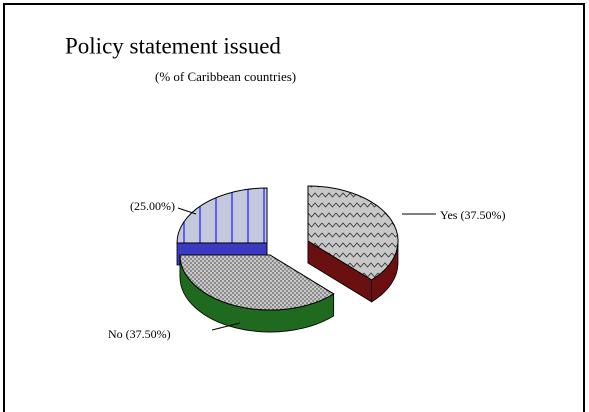 This screenshot has height=412, width=589. I want to click on category-label: Yes, so click(449, 215).